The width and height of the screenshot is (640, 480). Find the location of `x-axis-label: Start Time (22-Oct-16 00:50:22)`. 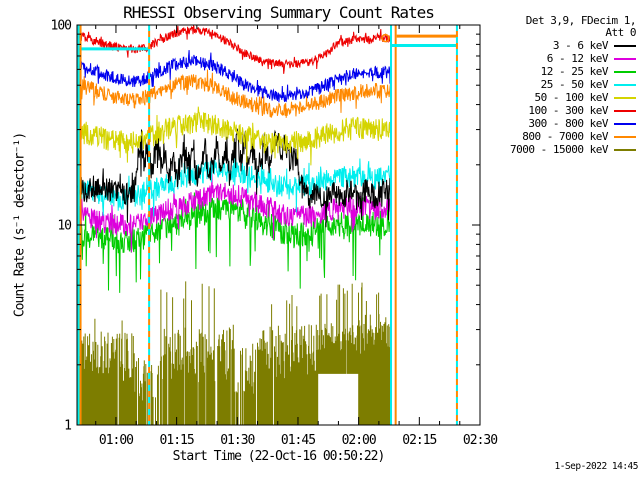

x-axis-label: Start Time (22-Oct-16 00:50:22) is located at coordinates (279, 456).